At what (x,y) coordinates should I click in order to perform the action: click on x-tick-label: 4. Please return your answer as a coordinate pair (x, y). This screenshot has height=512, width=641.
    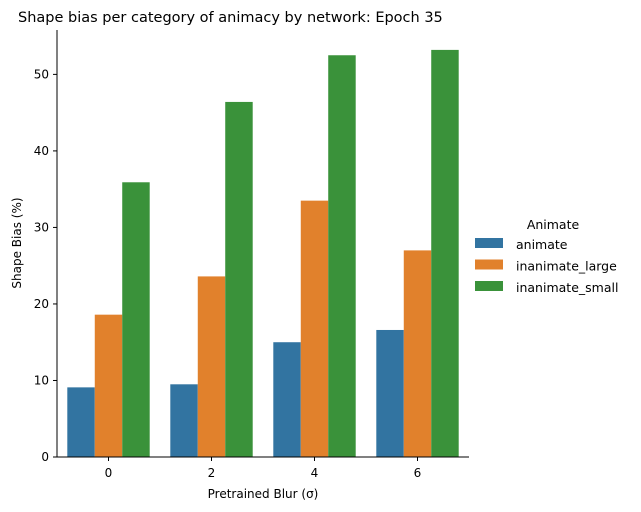
    Looking at the image, I should click on (315, 473).